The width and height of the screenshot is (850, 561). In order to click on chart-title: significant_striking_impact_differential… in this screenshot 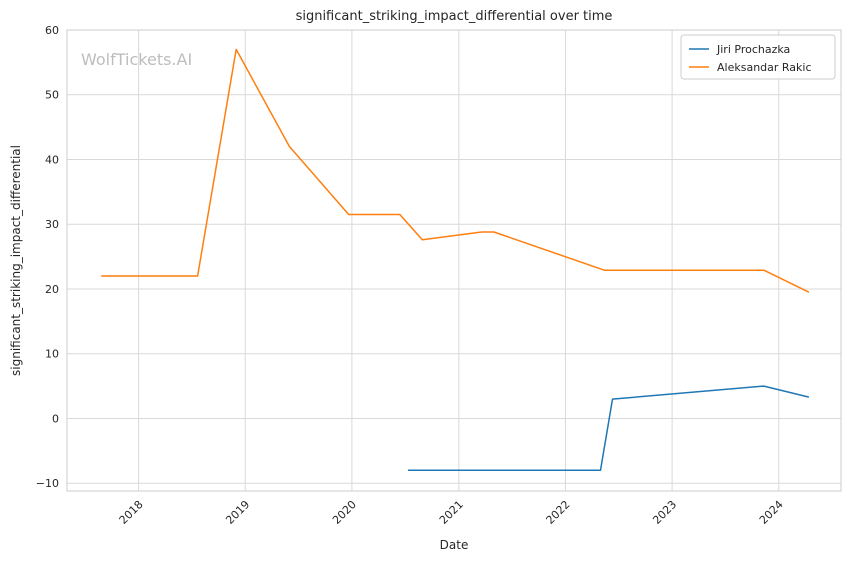, I will do `click(454, 16)`.